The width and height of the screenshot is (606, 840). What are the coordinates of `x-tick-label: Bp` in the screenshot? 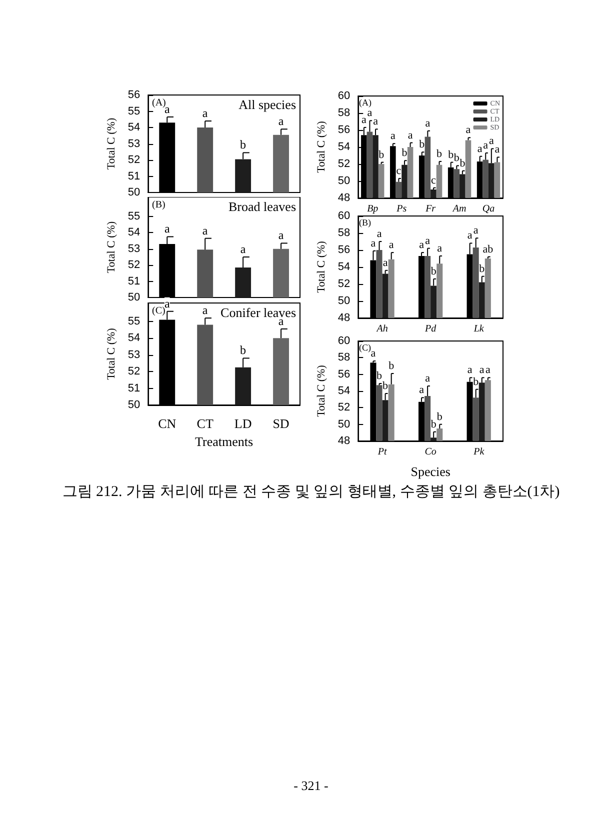 It's located at (372, 209).